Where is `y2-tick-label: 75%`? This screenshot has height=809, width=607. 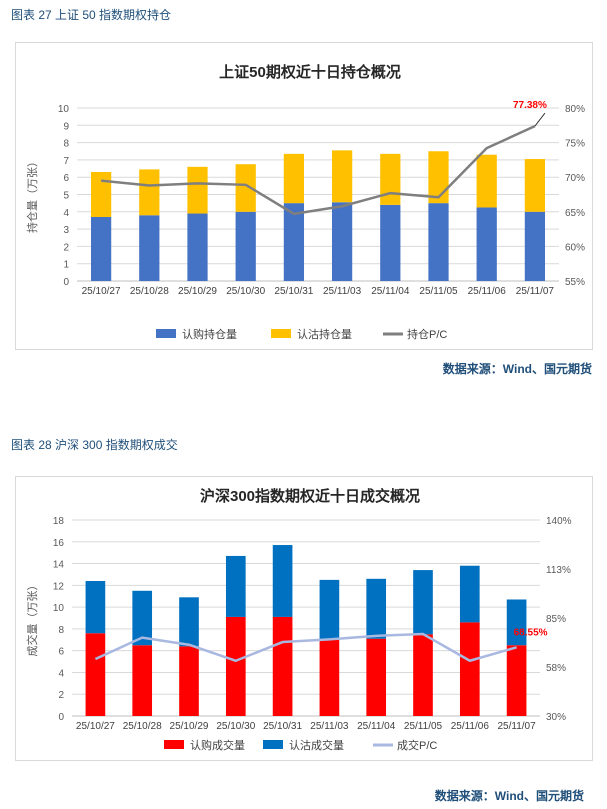
y2-tick-label: 75% is located at coordinates (575, 144).